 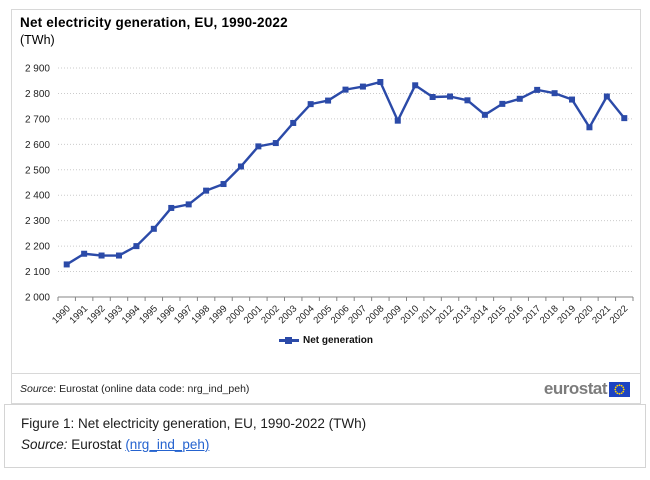 I want to click on svg-text: 2 900, so click(x=37, y=69).